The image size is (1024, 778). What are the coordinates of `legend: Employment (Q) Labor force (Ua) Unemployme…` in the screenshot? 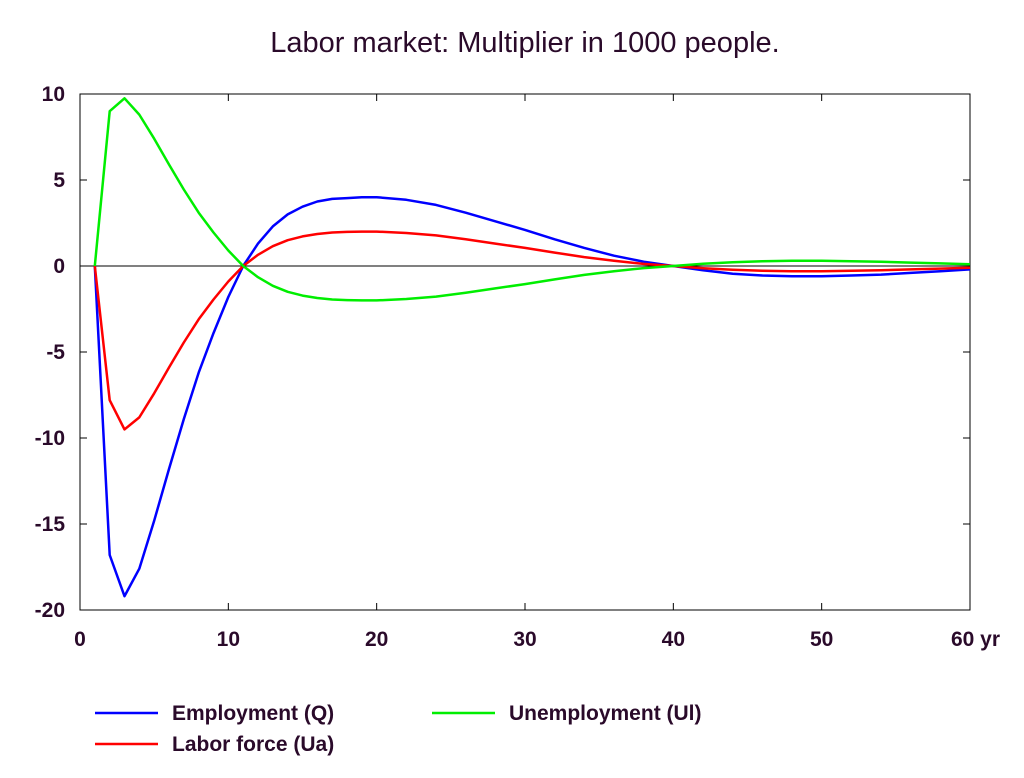 It's located at (398, 729).